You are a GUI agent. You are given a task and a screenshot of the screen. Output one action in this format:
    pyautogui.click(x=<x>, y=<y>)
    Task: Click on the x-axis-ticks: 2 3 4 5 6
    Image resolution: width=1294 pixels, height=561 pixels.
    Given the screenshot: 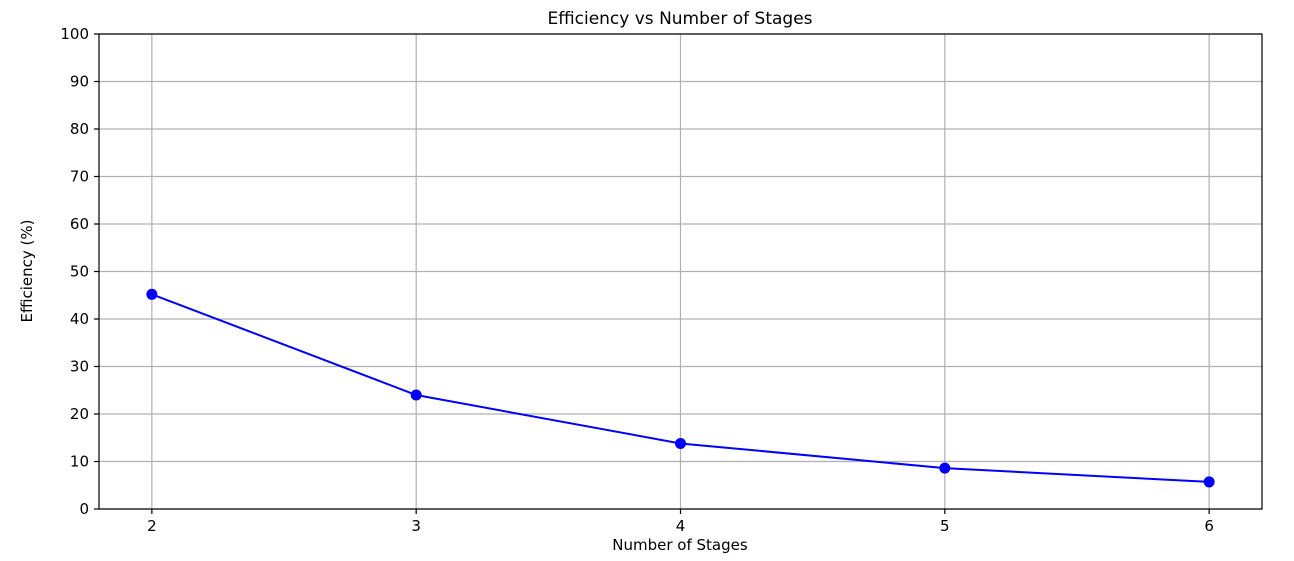 What is the action you would take?
    pyautogui.click(x=680, y=522)
    